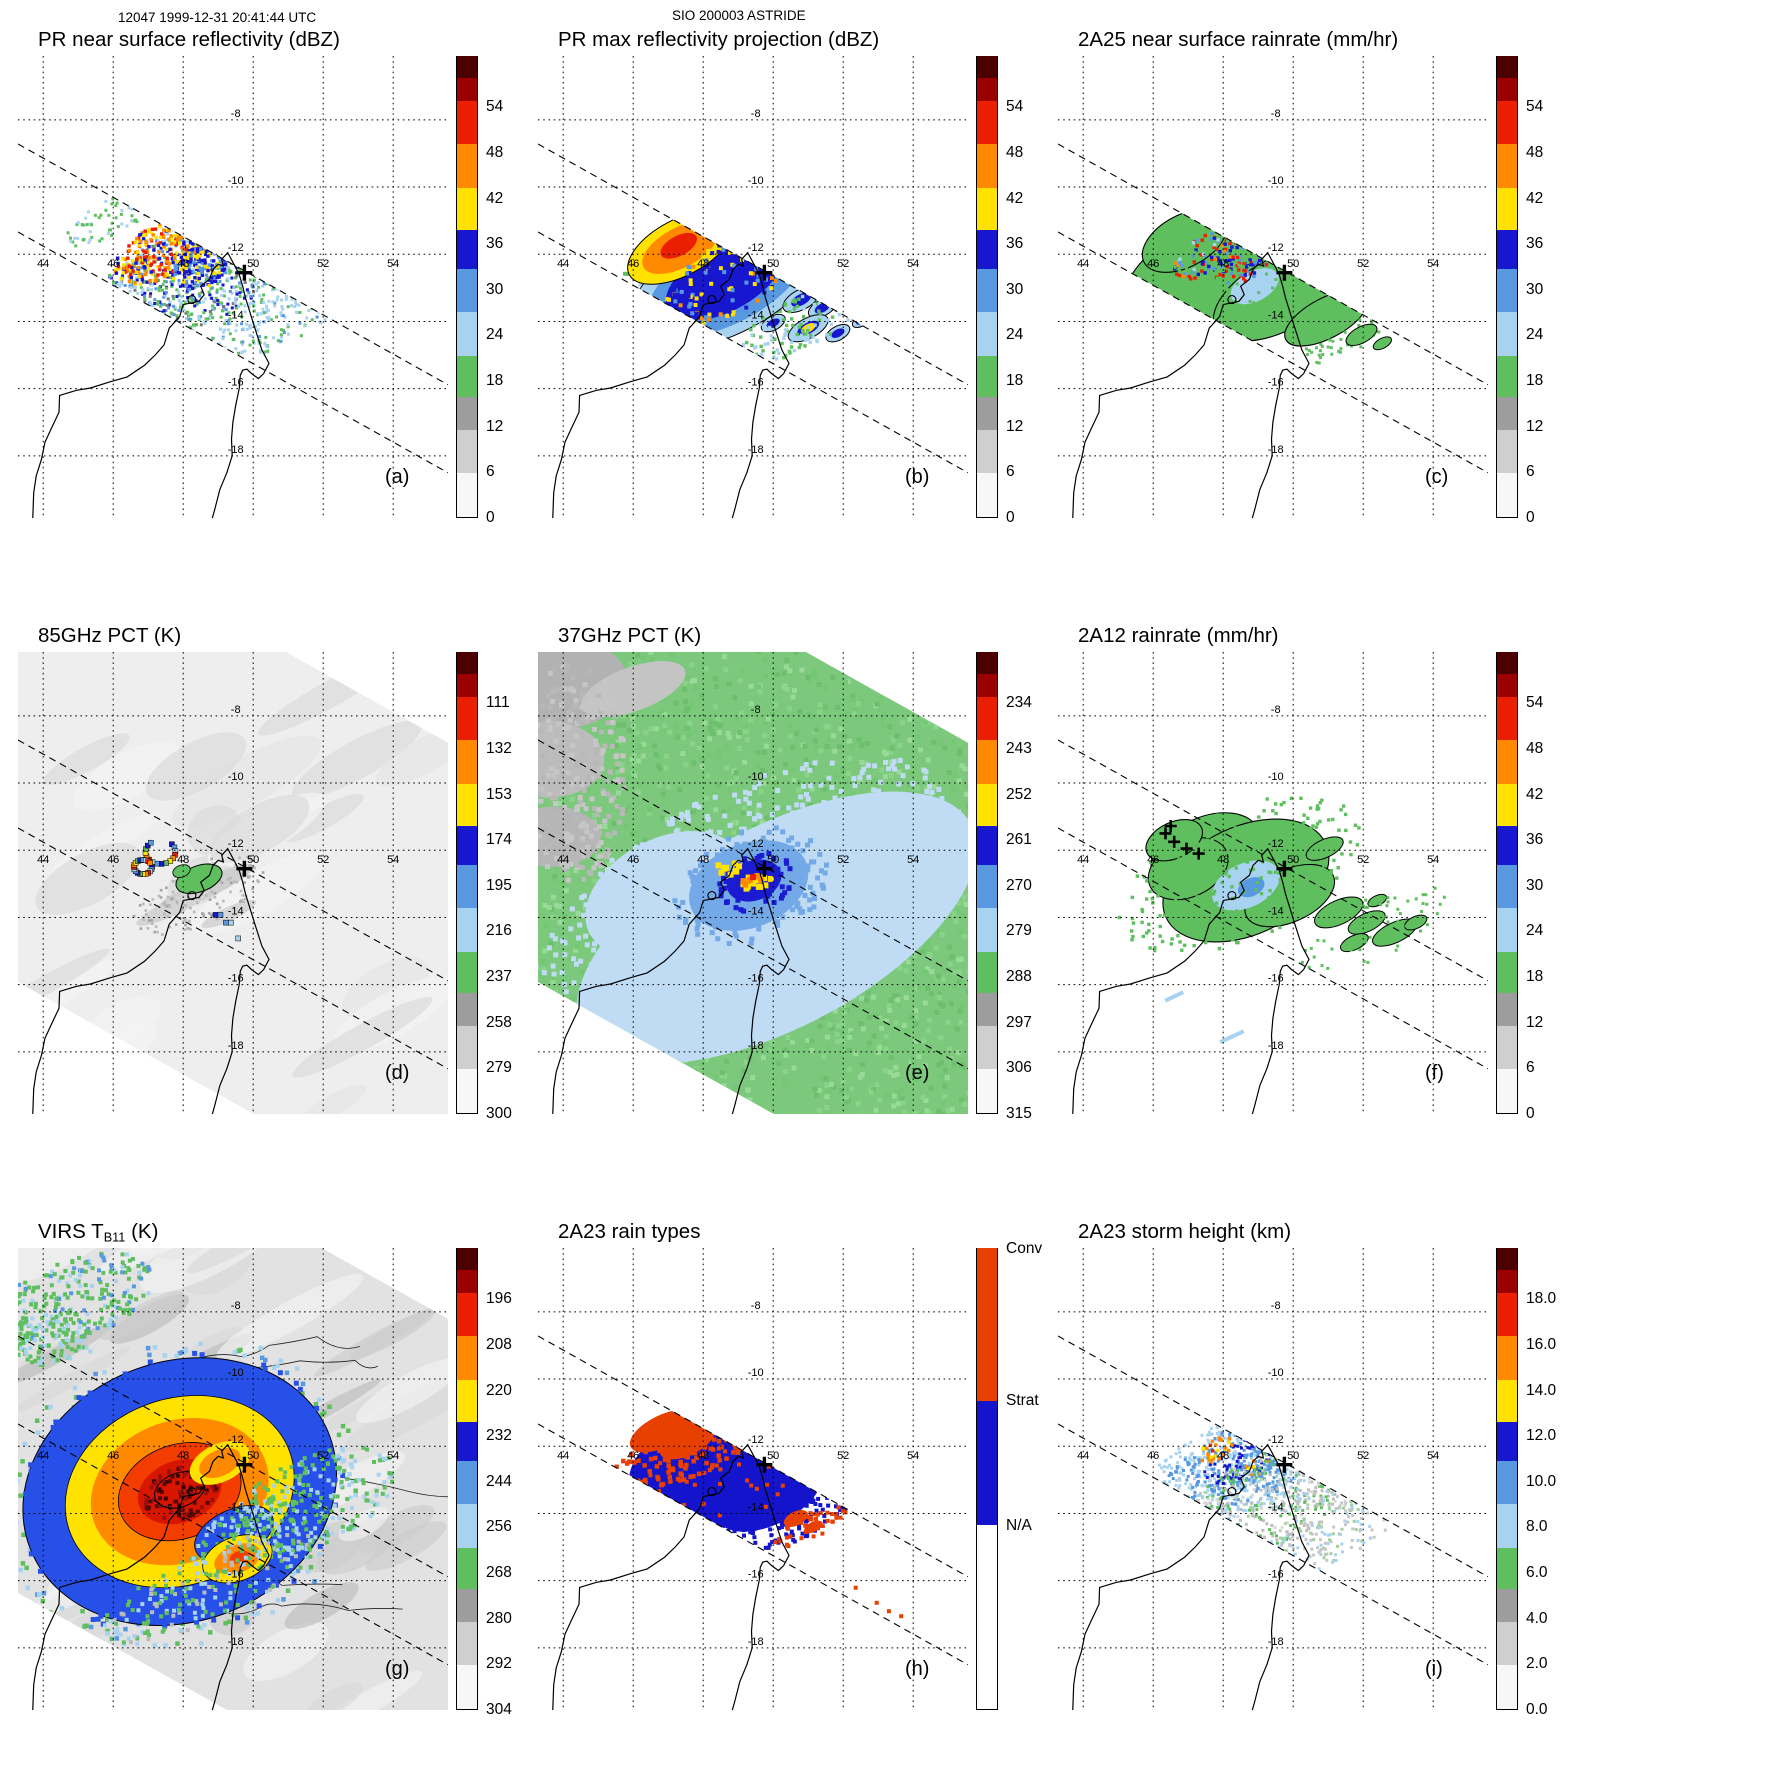 The width and height of the screenshot is (1771, 1771). I want to click on colorbar-tick: 216, so click(499, 930).